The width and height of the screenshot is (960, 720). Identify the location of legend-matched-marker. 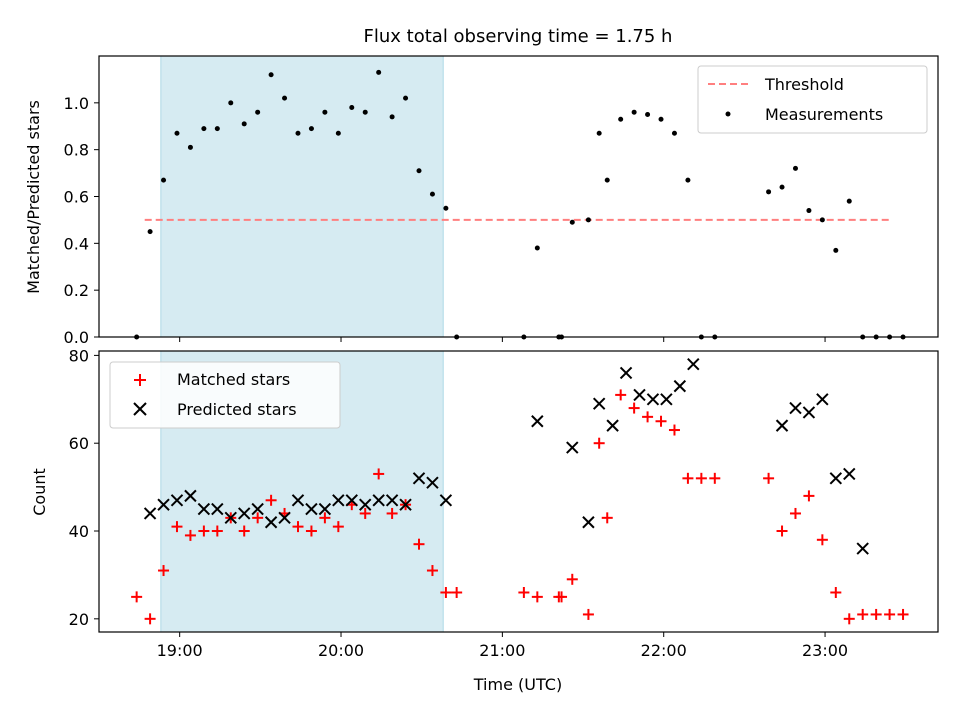
(140, 380).